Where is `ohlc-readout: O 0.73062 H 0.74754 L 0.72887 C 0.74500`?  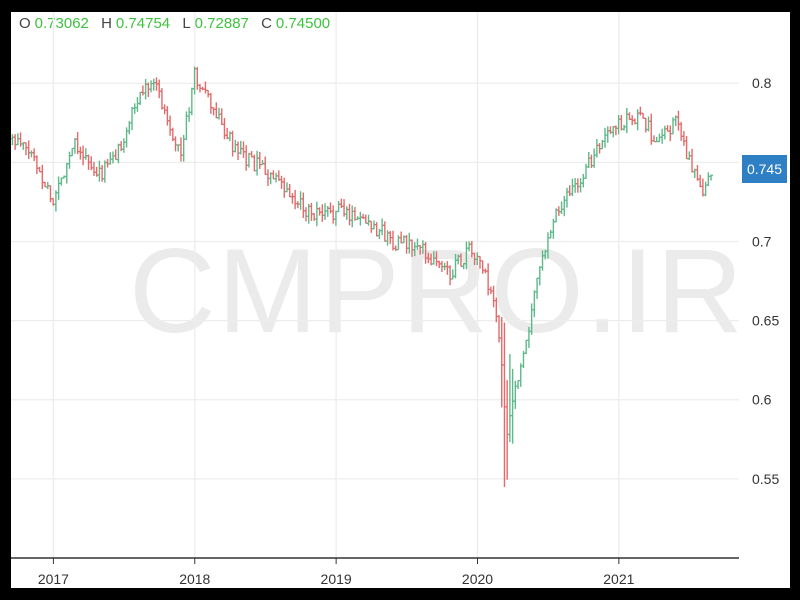
ohlc-readout: O 0.73062 H 0.74754 L 0.72887 C 0.74500 is located at coordinates (178, 23).